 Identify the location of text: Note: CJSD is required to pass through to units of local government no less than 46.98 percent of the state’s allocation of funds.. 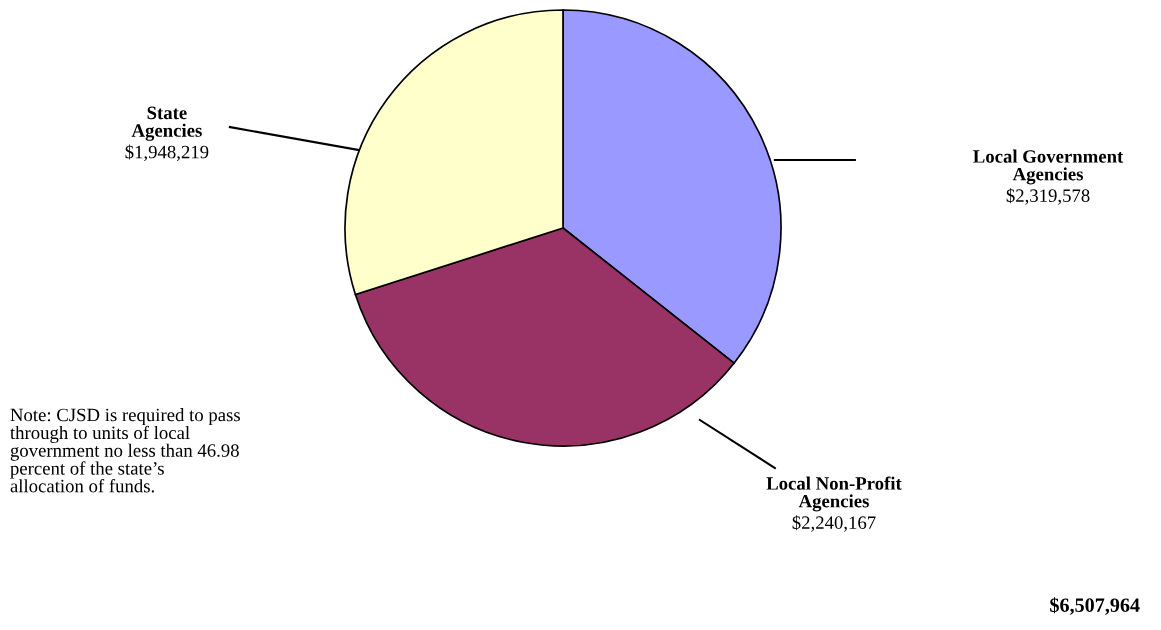
(125, 450).